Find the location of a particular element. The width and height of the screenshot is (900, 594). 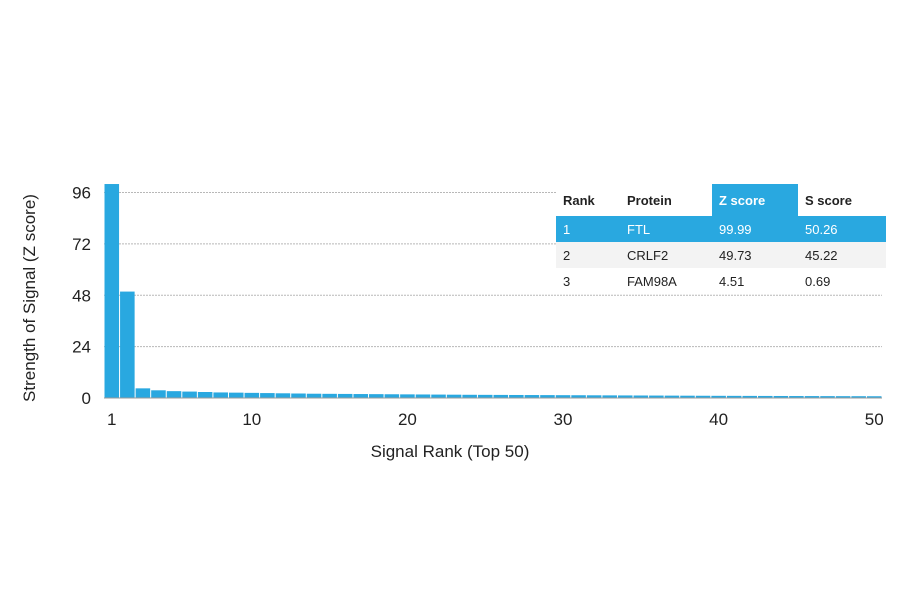

x-tick-label: 30 is located at coordinates (563, 419).